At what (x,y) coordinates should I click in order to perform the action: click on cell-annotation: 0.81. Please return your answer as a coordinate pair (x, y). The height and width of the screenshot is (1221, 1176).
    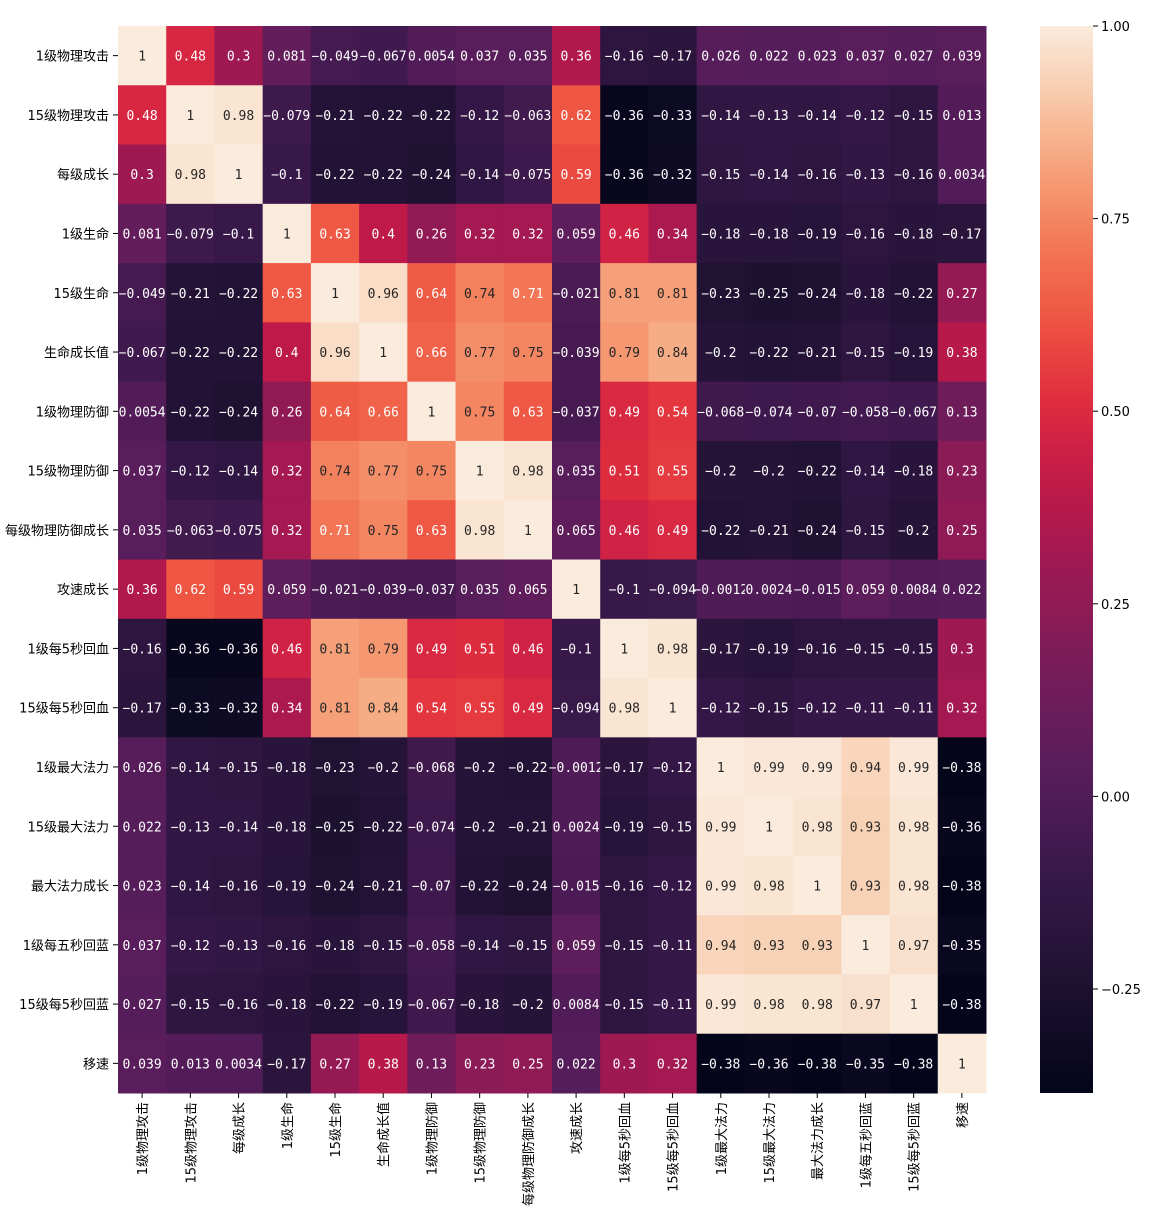
    Looking at the image, I should click on (334, 709).